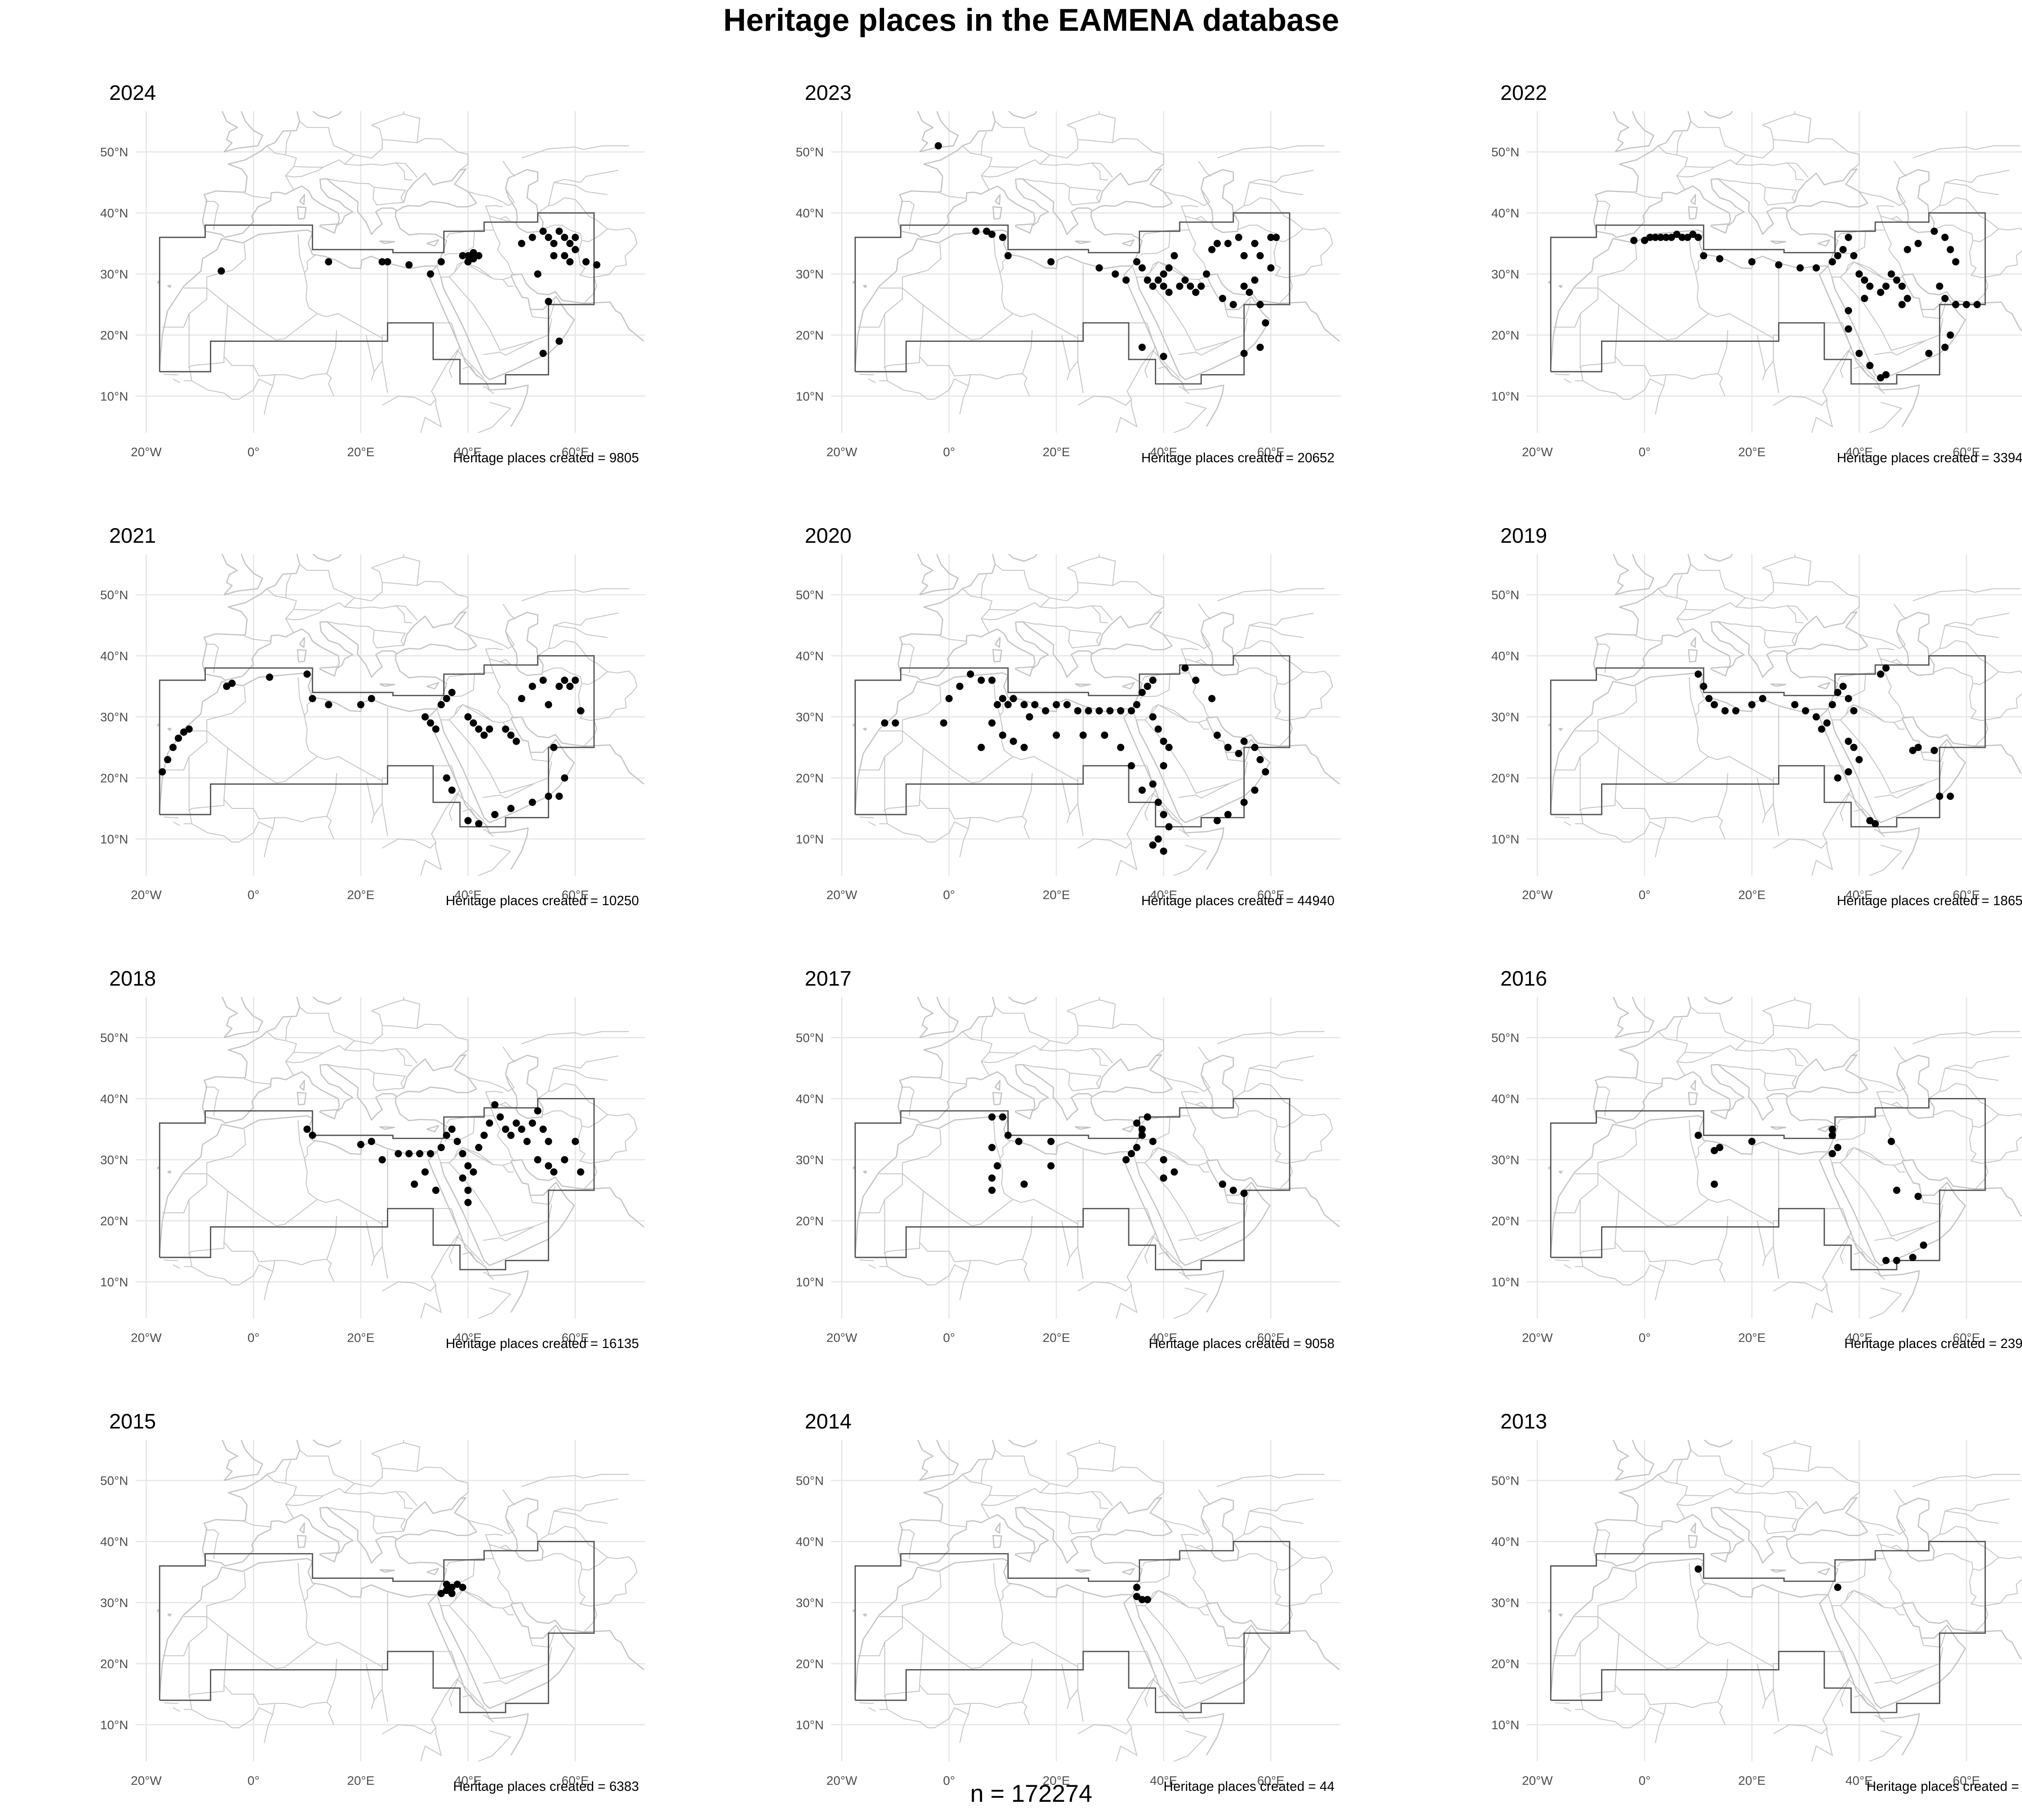 Image resolution: width=2022 pixels, height=1820 pixels. Describe the element at coordinates (1241, 1343) in the screenshot. I see `panel-caption: Heritage places created = 9058` at that location.